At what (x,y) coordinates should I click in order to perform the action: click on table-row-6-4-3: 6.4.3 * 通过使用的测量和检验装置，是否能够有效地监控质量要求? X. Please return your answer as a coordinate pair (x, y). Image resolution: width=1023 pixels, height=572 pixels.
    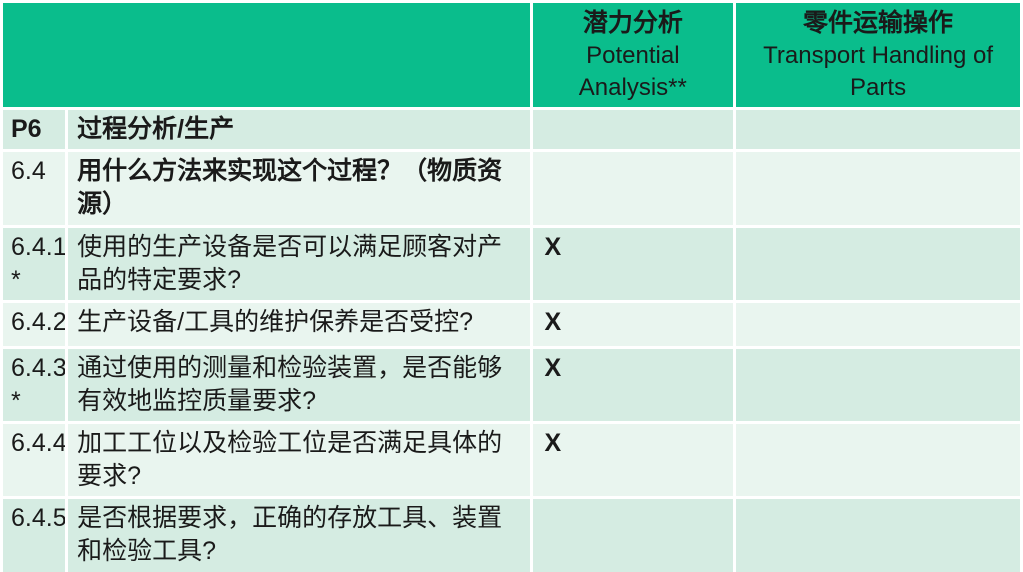
    Looking at the image, I should click on (511, 385).